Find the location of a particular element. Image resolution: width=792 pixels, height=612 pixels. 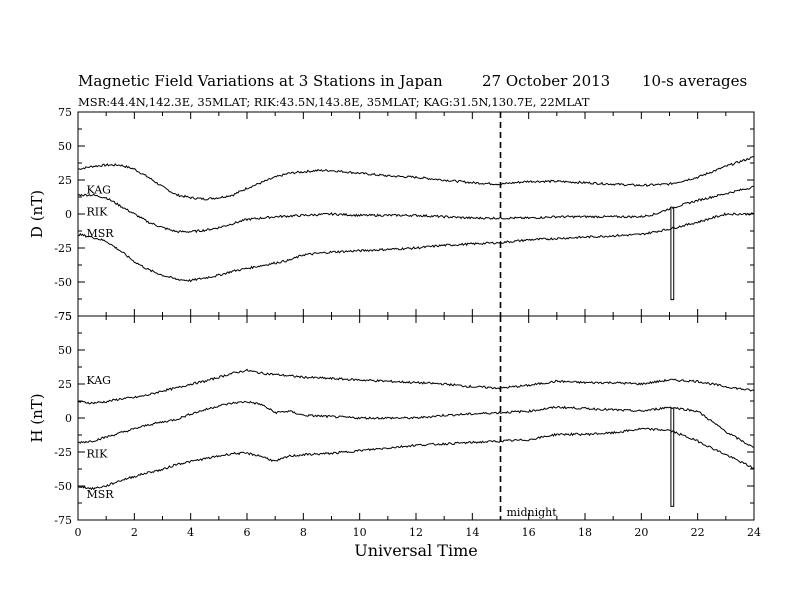

x-tick-label: 24 is located at coordinates (754, 532).